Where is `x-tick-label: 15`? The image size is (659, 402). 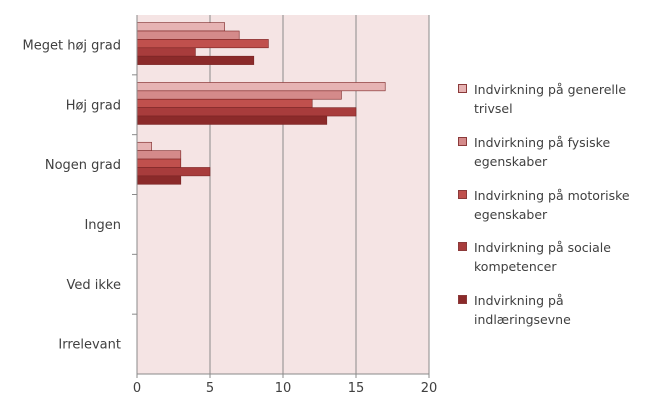
x-tick-label: 15 is located at coordinates (356, 388).